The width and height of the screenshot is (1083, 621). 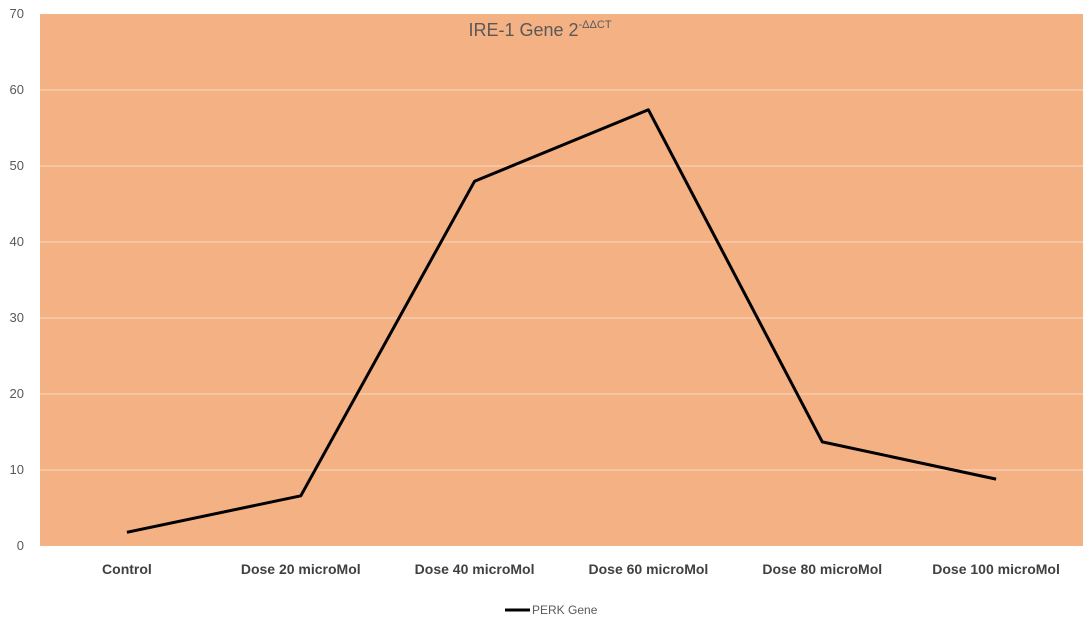 I want to click on x-tick-label: Control, so click(x=127, y=569).